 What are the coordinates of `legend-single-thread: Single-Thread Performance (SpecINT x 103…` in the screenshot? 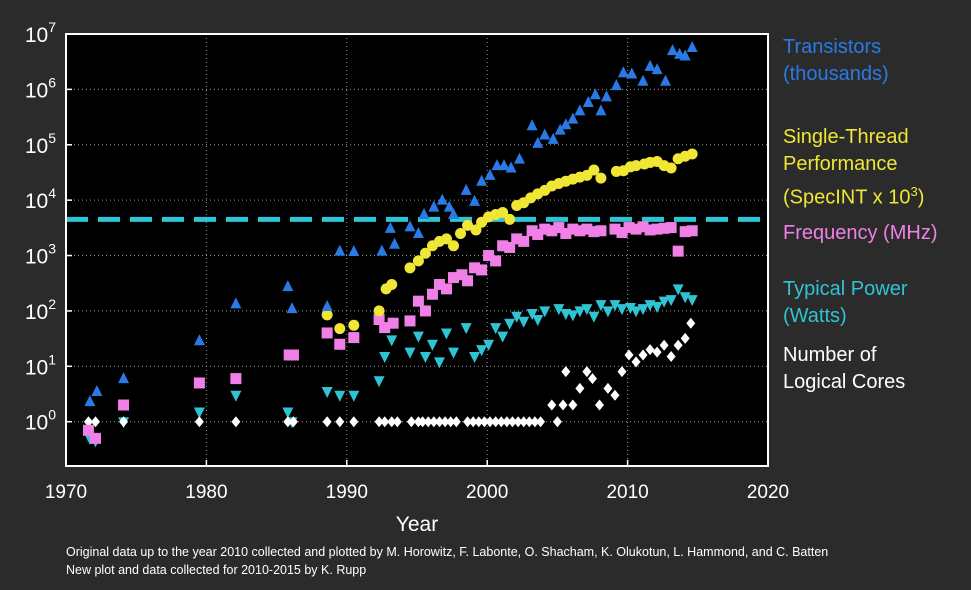 It's located at (853, 168).